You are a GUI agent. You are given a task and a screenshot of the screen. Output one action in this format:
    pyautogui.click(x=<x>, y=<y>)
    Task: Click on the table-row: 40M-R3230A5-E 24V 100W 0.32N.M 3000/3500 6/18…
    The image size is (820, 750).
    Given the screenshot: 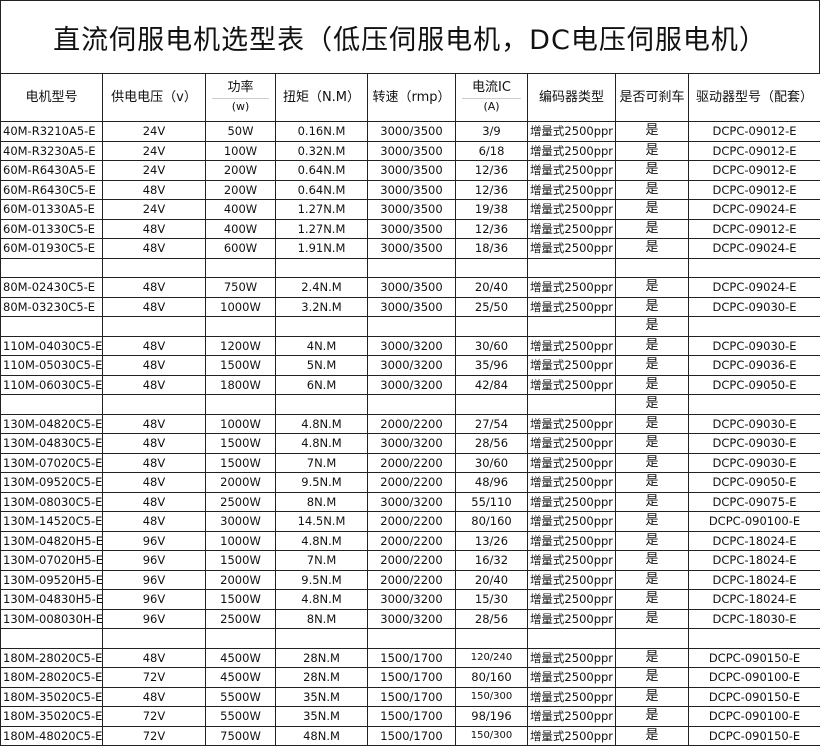 What is the action you would take?
    pyautogui.click(x=410, y=150)
    